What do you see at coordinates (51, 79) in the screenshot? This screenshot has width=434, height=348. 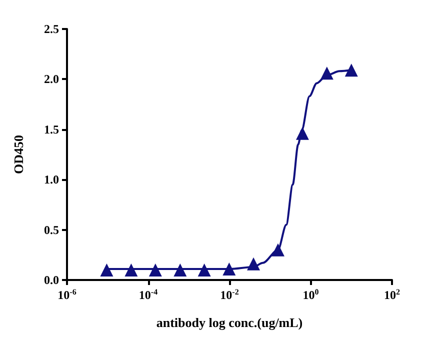 I see `y-tick-label: 2.0` at bounding box center [51, 79].